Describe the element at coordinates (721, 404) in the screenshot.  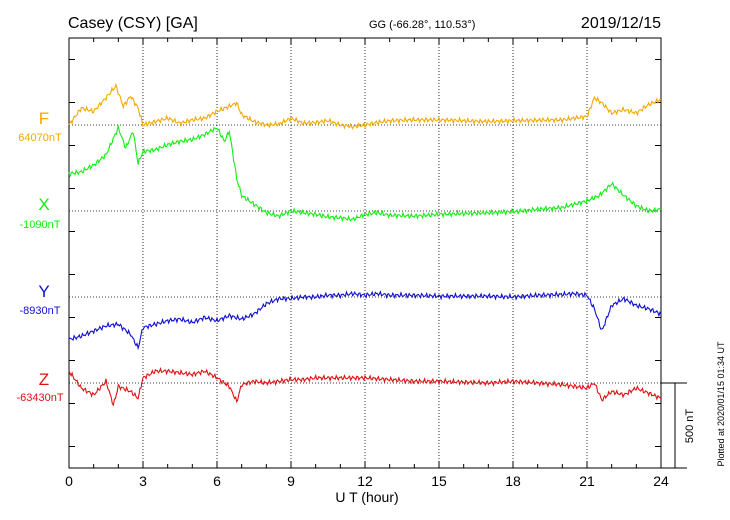
I see `plotted-timestamp: Plotted at 2020/01/15 01:34 UT` at that location.